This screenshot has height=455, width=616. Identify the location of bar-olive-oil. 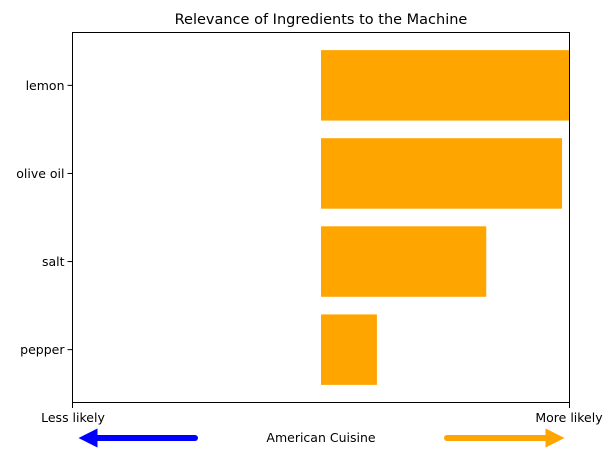
(442, 173).